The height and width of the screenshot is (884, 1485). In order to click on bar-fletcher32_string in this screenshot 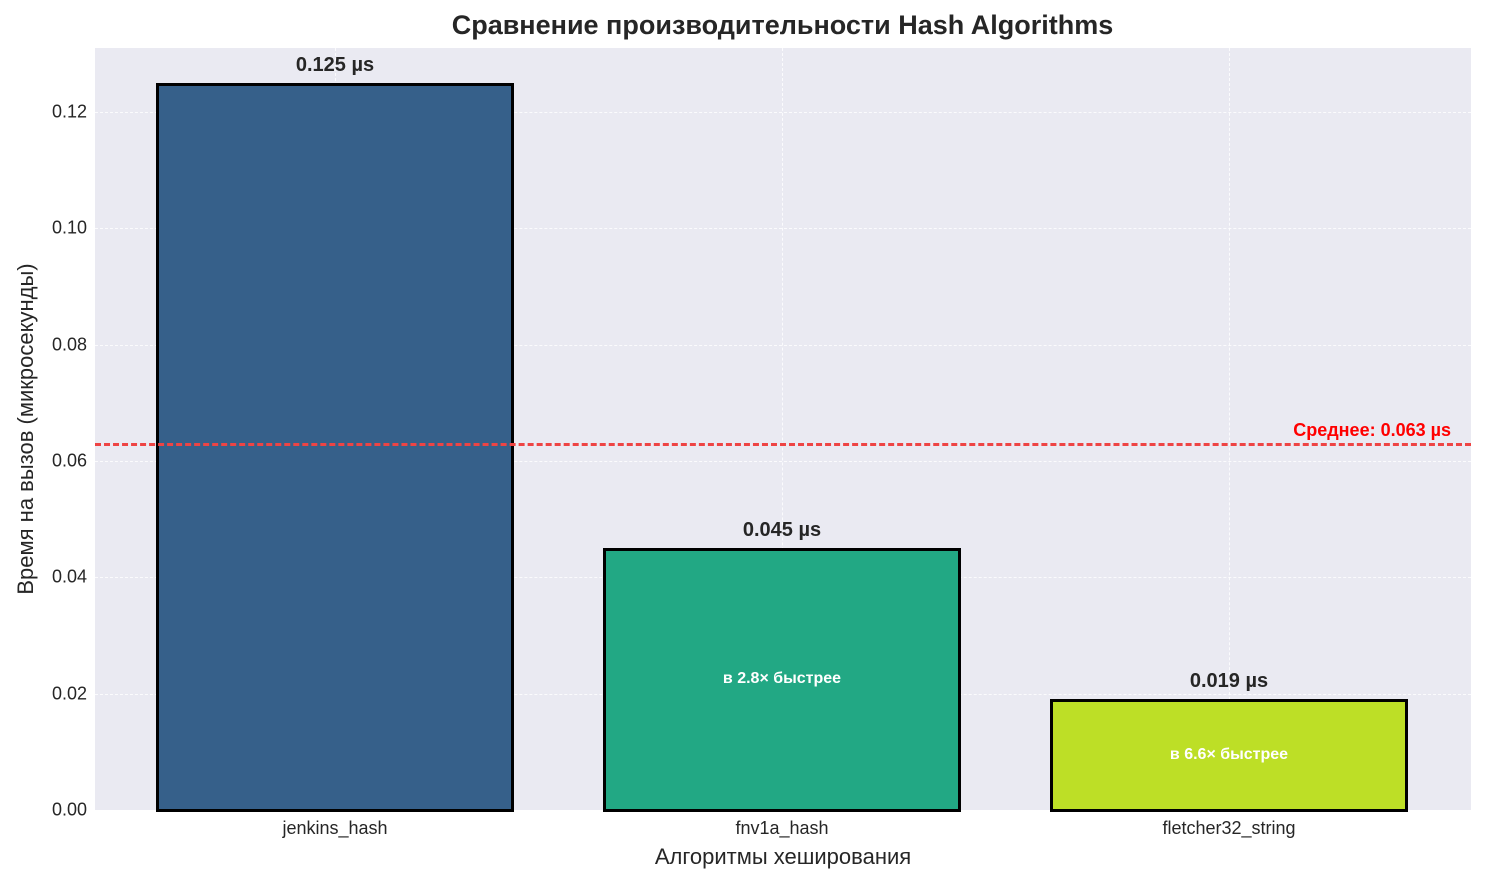, I will do `click(1229, 755)`.